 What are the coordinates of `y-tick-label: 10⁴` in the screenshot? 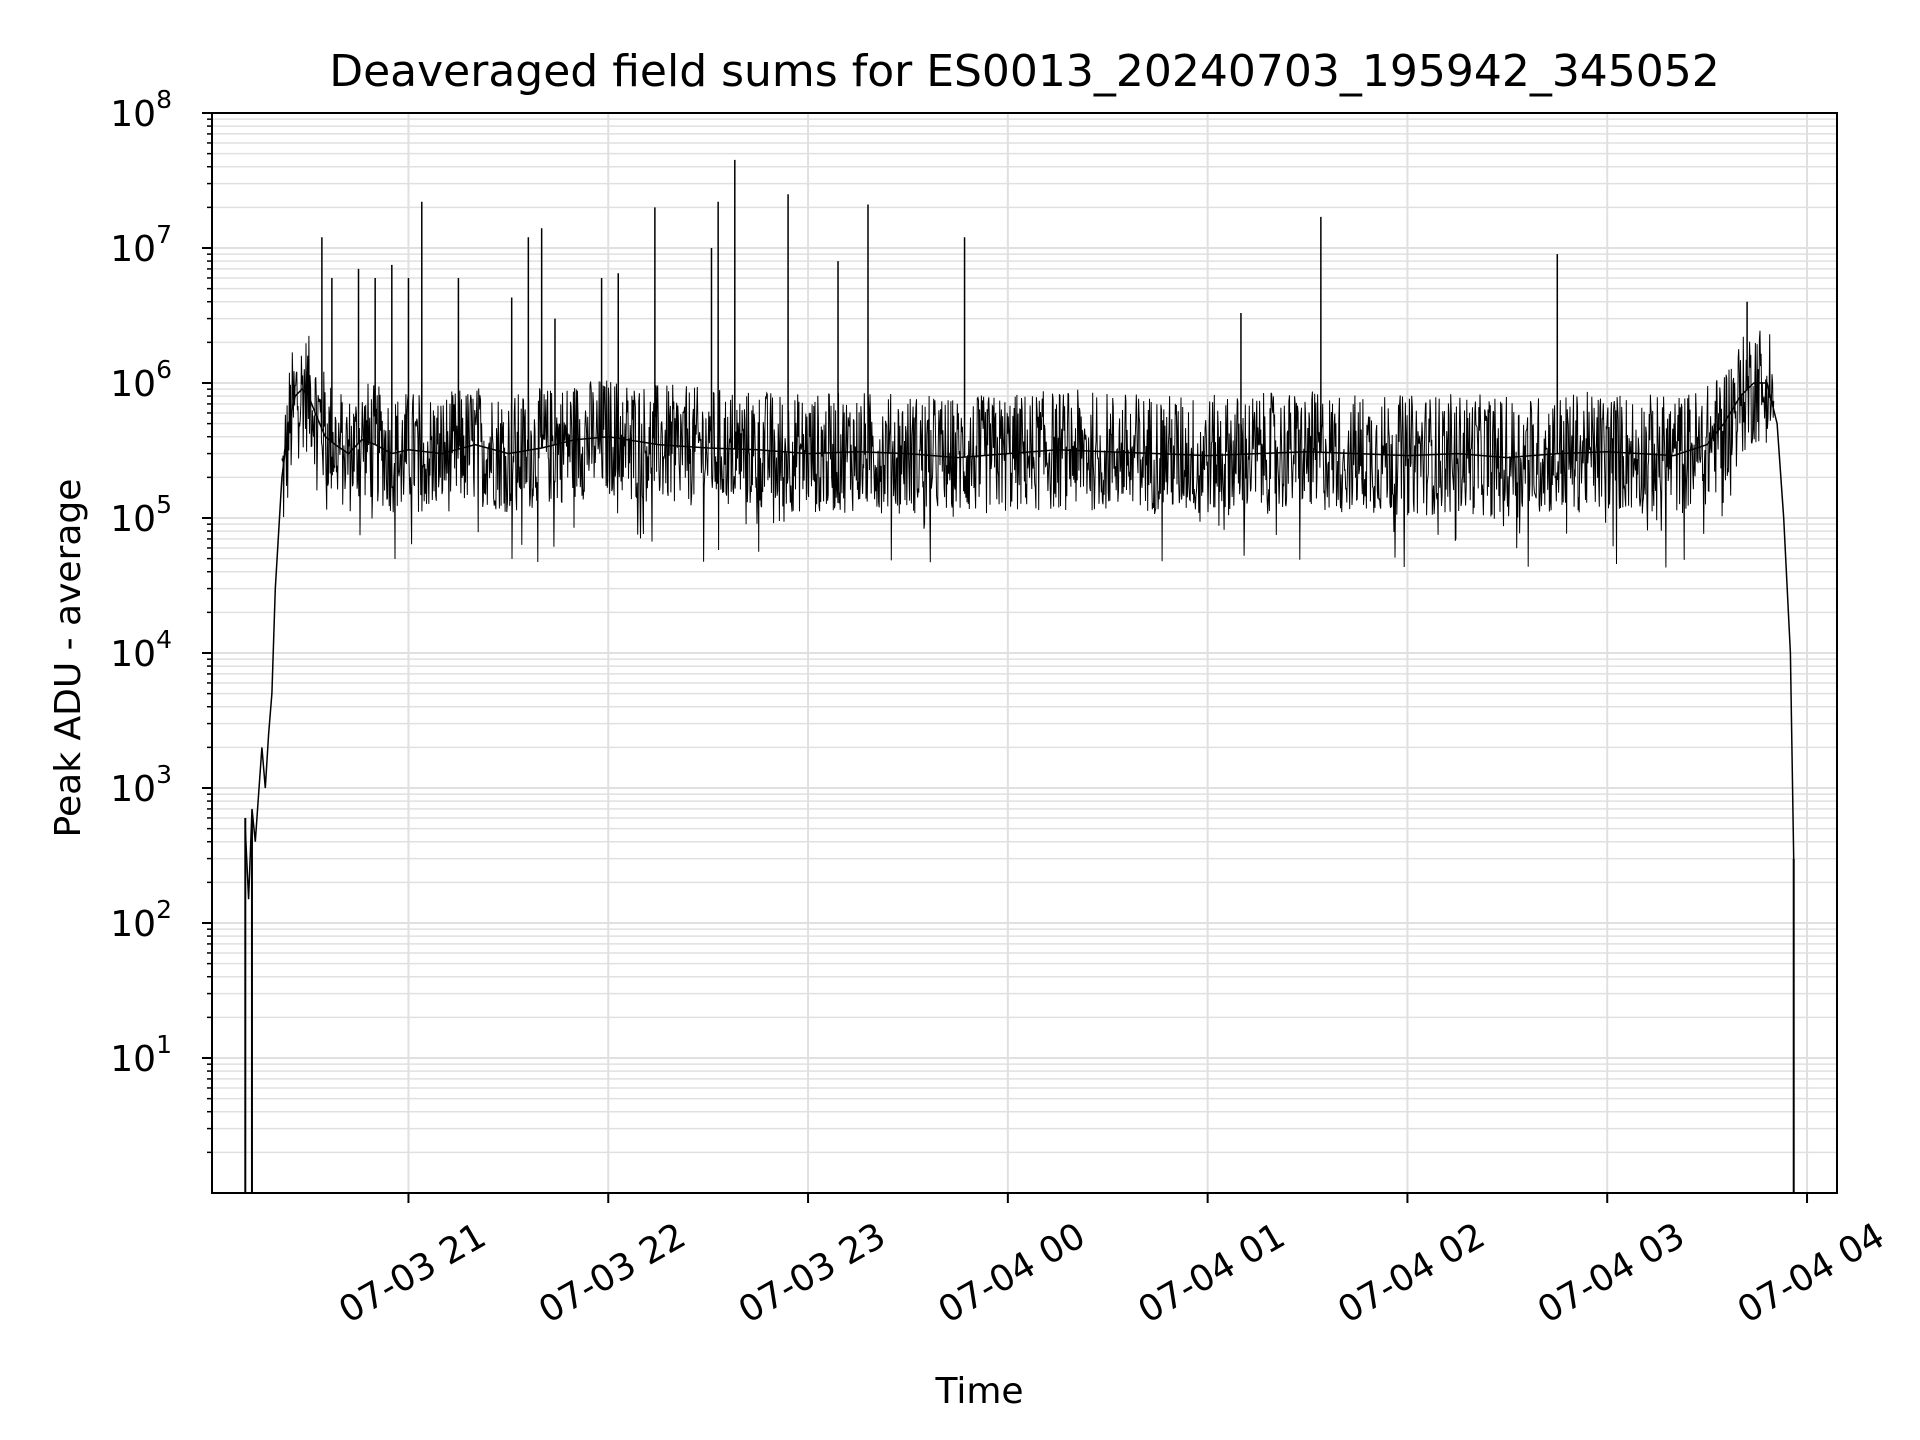 It's located at (141, 650).